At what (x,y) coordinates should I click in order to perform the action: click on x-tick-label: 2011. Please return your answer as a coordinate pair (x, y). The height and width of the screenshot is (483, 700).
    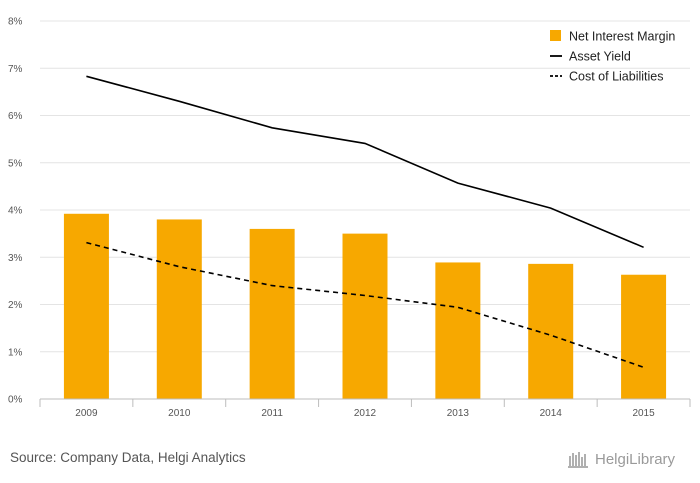
    Looking at the image, I should click on (272, 413).